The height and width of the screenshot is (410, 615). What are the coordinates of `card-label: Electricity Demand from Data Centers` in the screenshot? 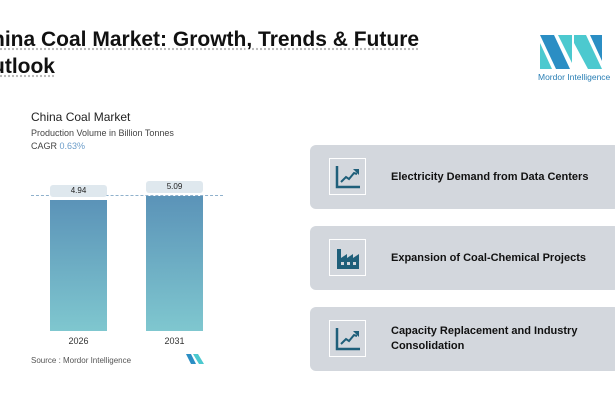 It's located at (490, 176).